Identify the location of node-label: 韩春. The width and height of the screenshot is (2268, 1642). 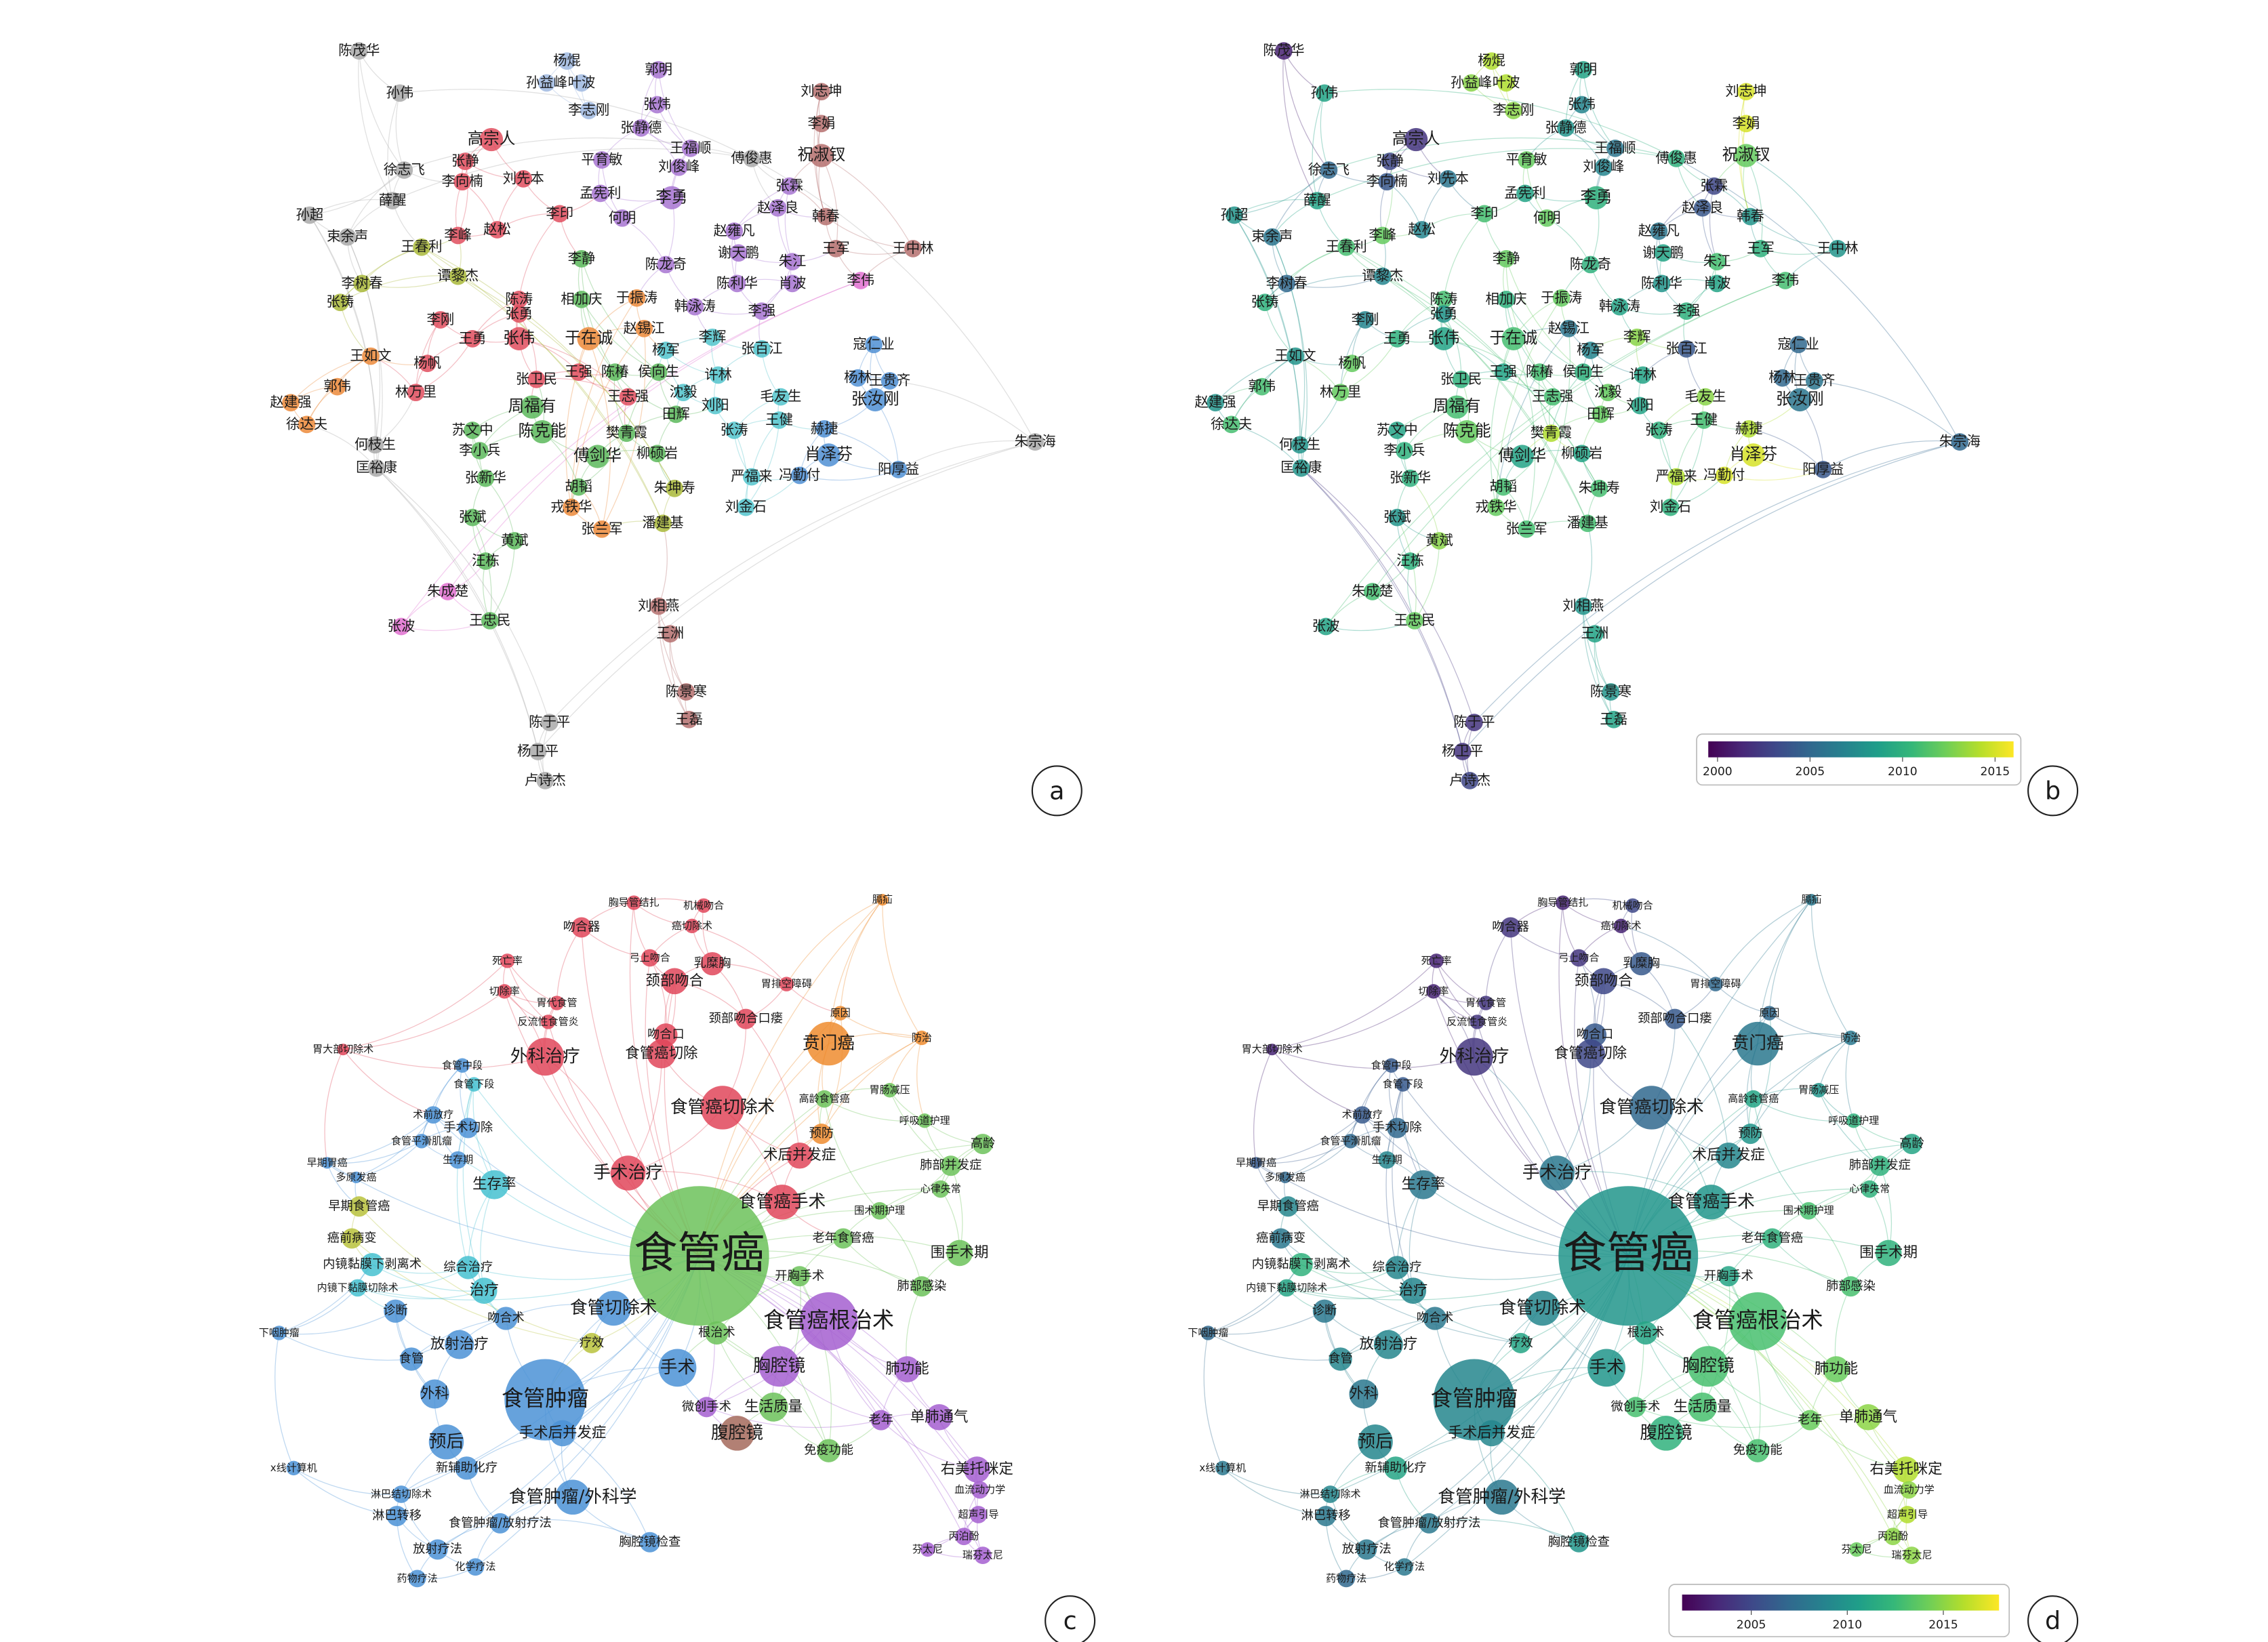
(1750, 216).